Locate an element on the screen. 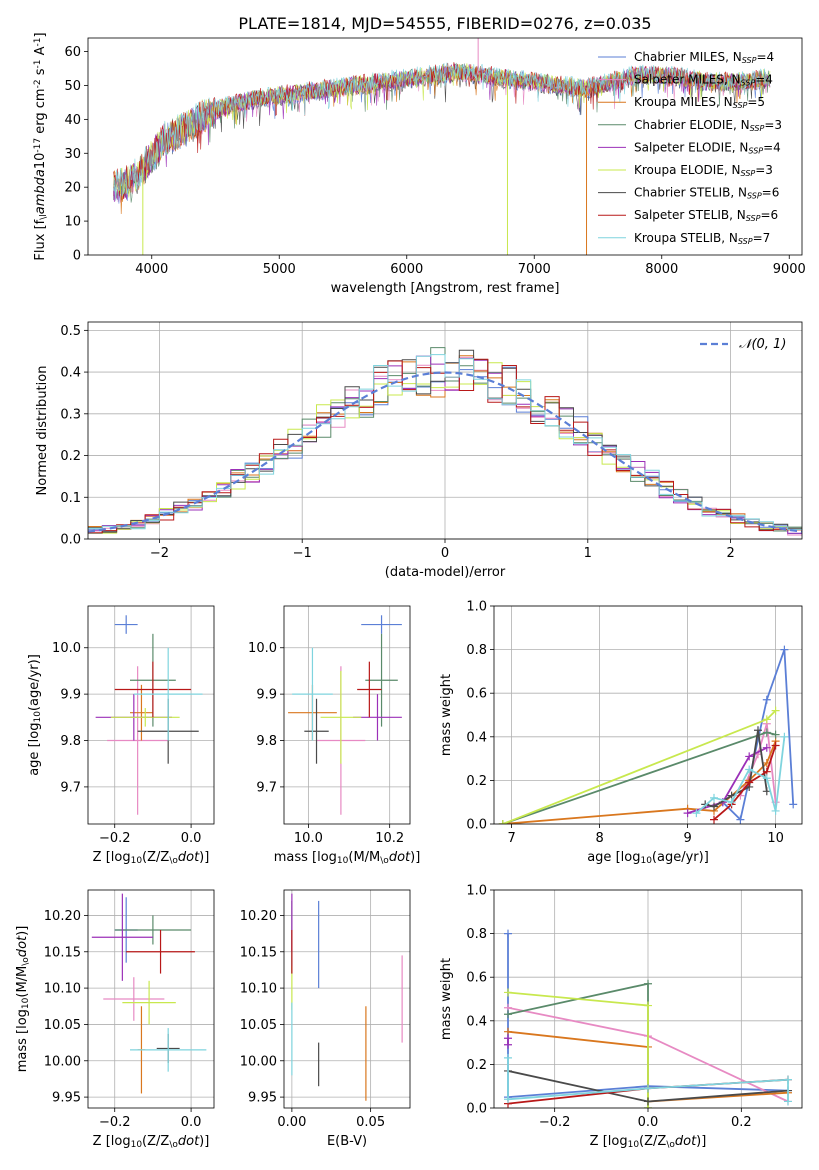  legend-label: Chabrier MILES, NSSP=4 is located at coordinates (704, 57).